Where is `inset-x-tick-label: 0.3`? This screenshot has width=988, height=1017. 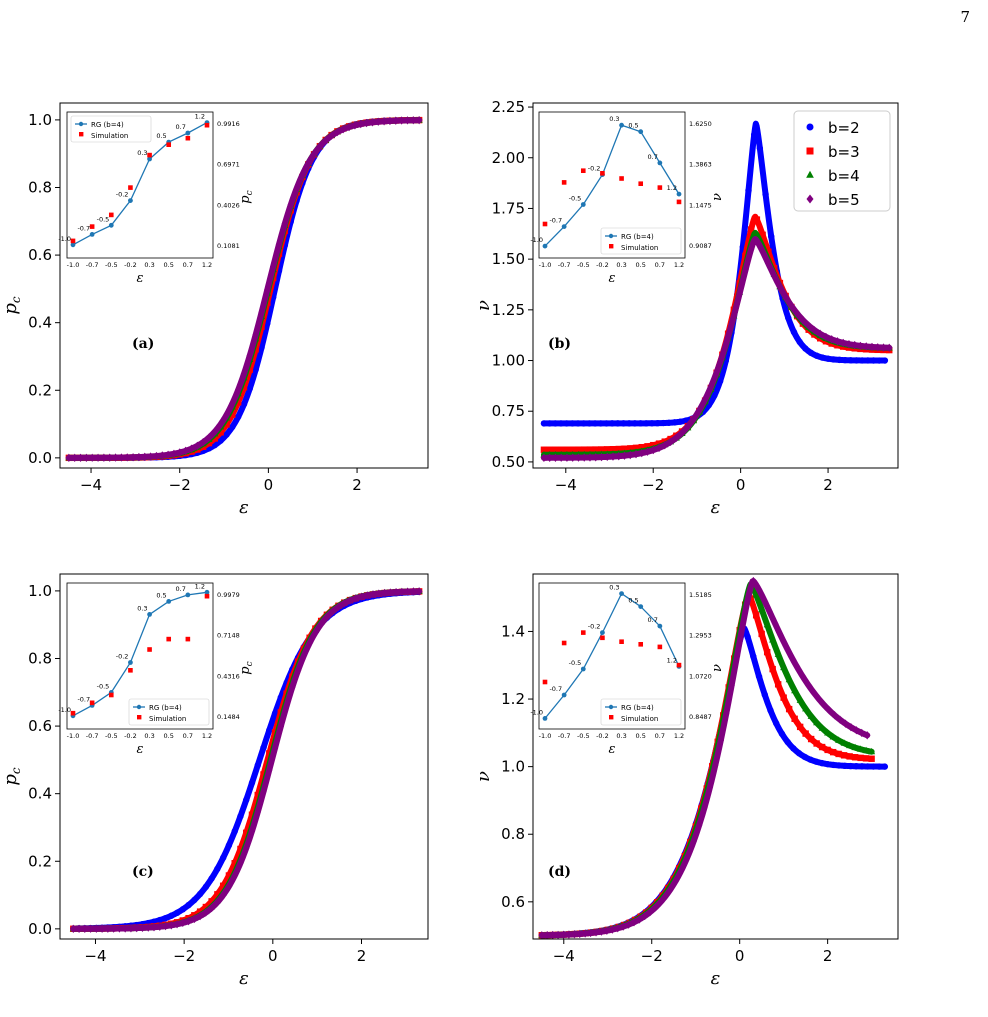
inset-x-tick-label: 0.3 is located at coordinates (621, 736).